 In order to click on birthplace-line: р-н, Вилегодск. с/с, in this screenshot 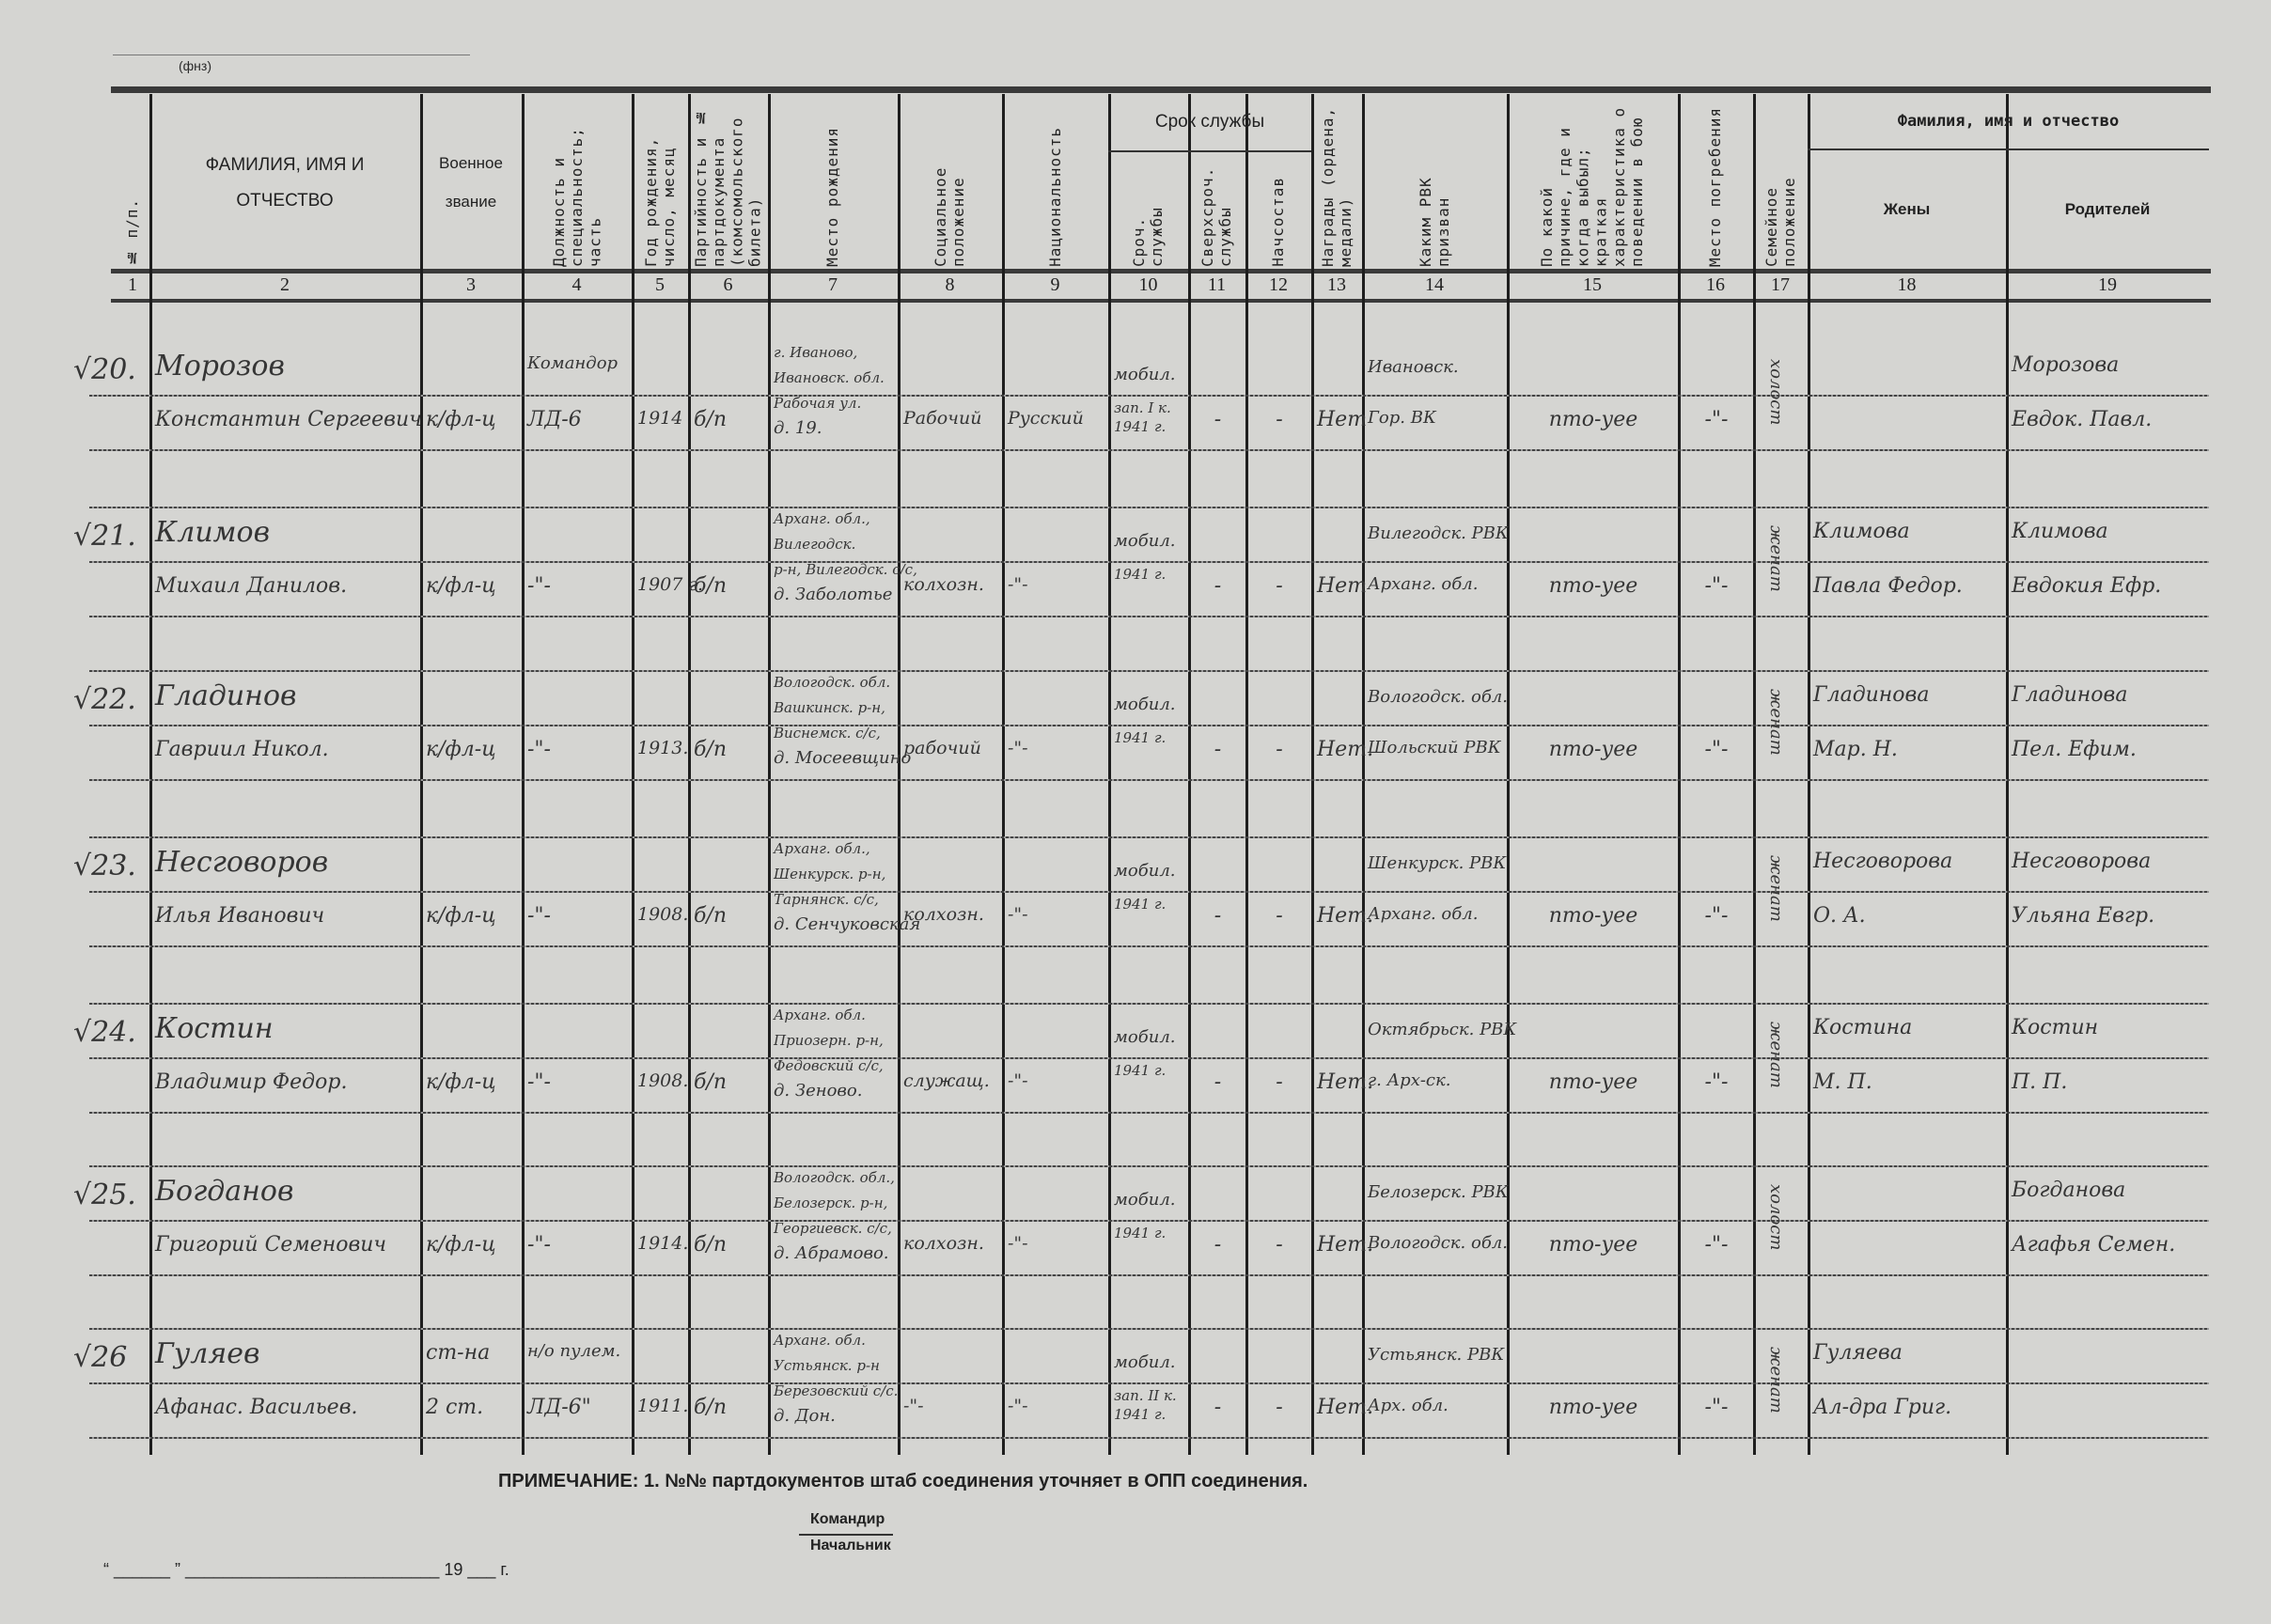, I will do `click(846, 569)`.